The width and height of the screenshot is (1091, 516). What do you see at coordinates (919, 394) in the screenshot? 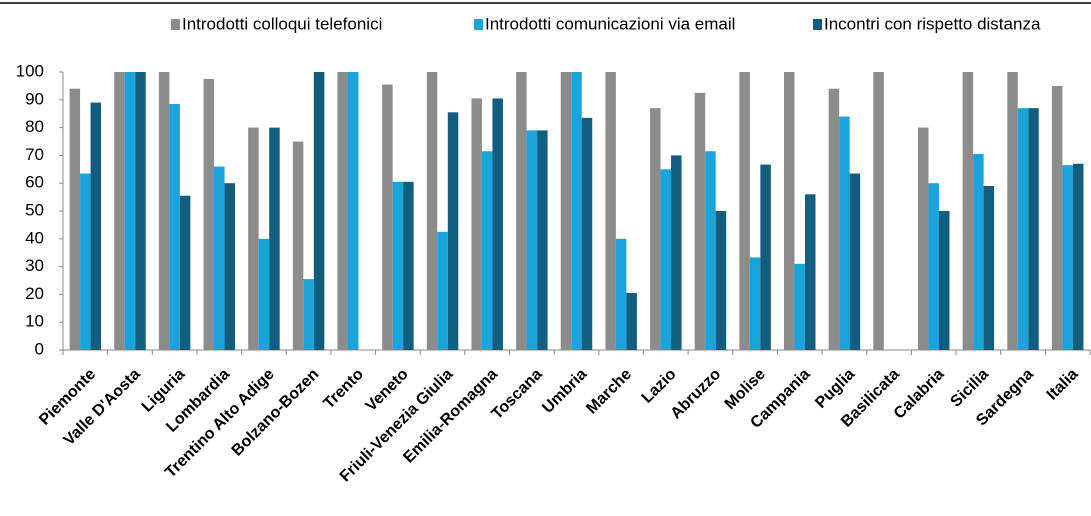
I see `x-tick-label: Calabria` at bounding box center [919, 394].